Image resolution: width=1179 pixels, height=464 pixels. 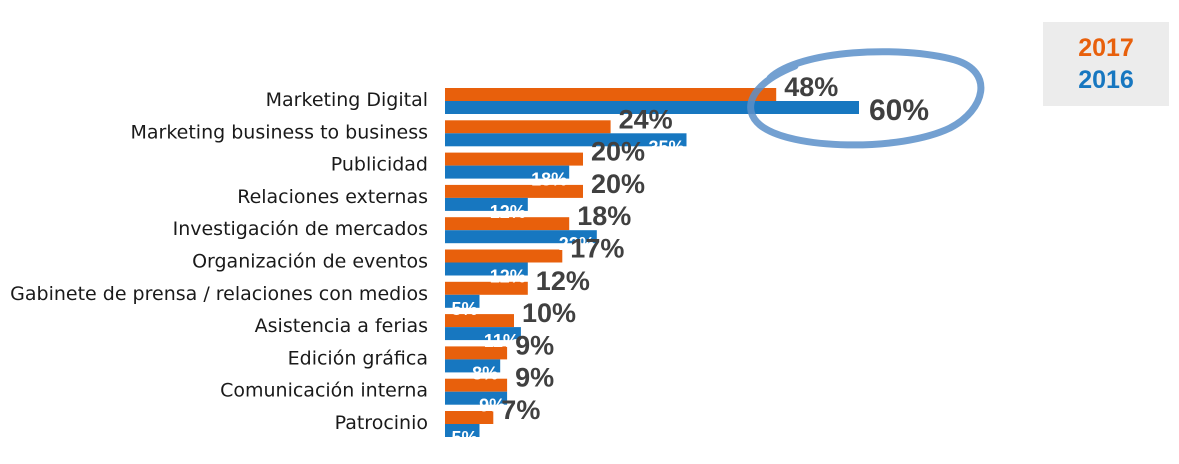 What do you see at coordinates (469, 417) in the screenshot?
I see `bar-2017-patrocinio` at bounding box center [469, 417].